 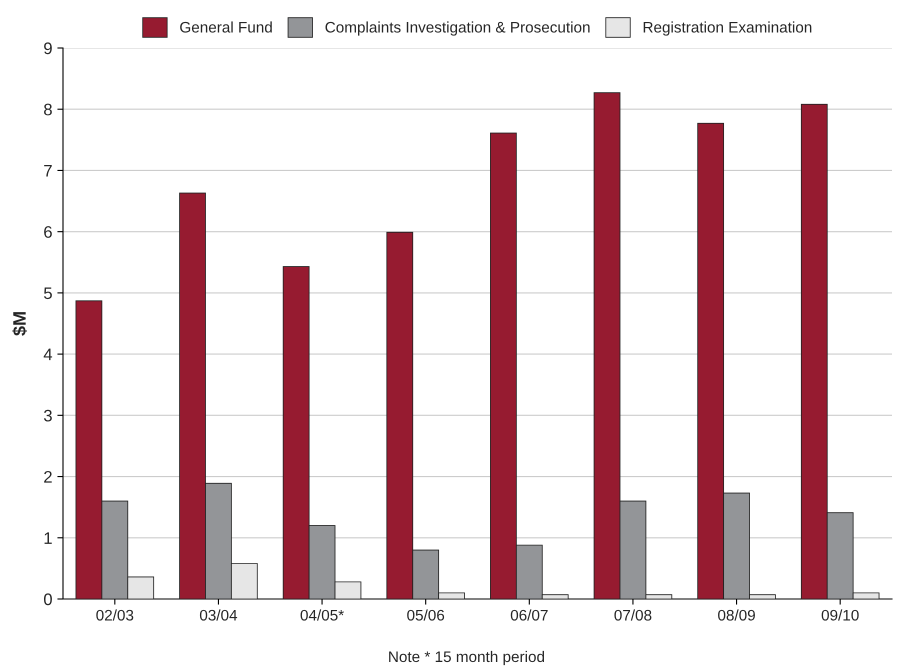 I want to click on text: Note * 15 month period, so click(x=466, y=658).